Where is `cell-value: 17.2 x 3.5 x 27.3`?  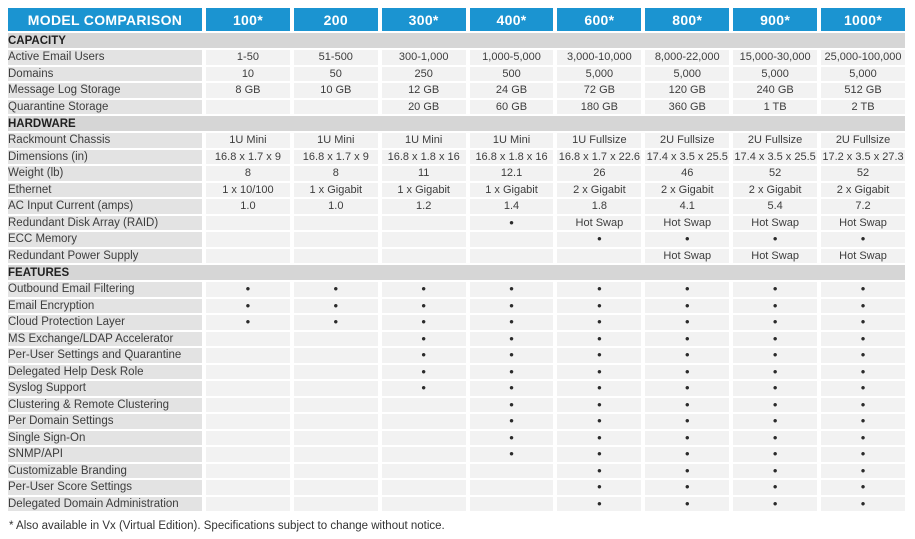 cell-value: 17.2 x 3.5 x 27.3 is located at coordinates (863, 156).